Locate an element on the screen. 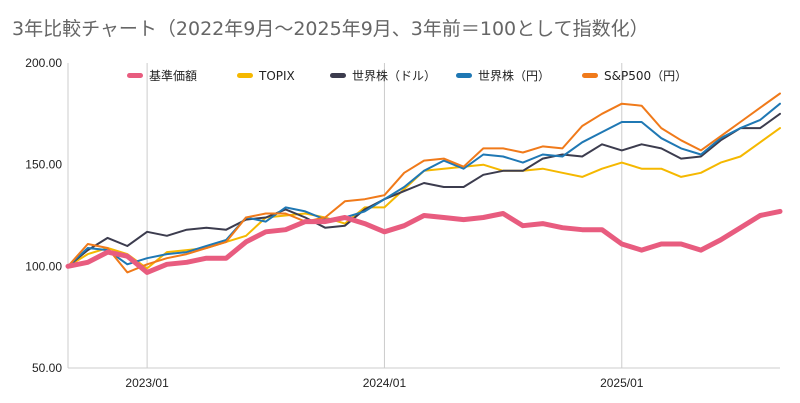 This screenshot has width=800, height=403. legend-item: 基準価額 is located at coordinates (162, 75).